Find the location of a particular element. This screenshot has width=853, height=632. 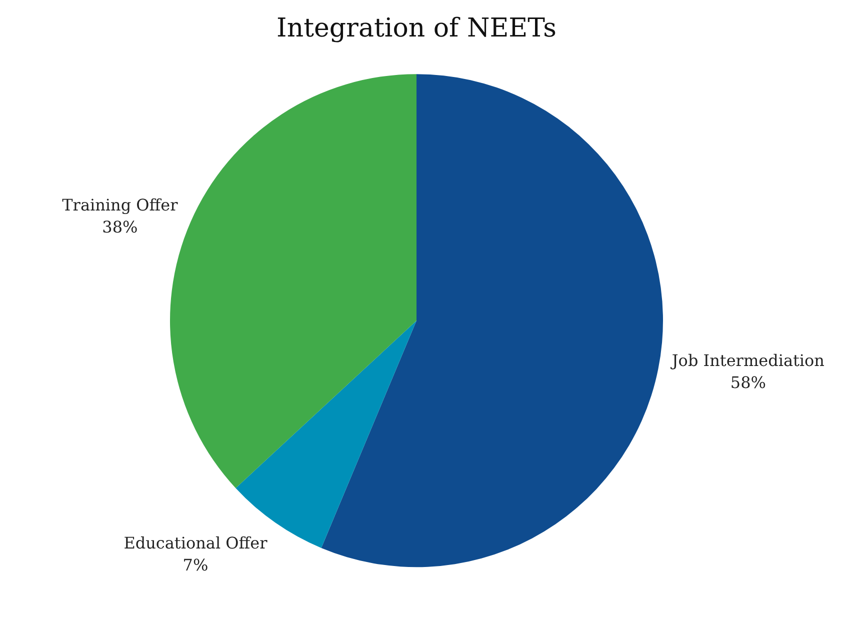

data-label: 58% is located at coordinates (748, 382).